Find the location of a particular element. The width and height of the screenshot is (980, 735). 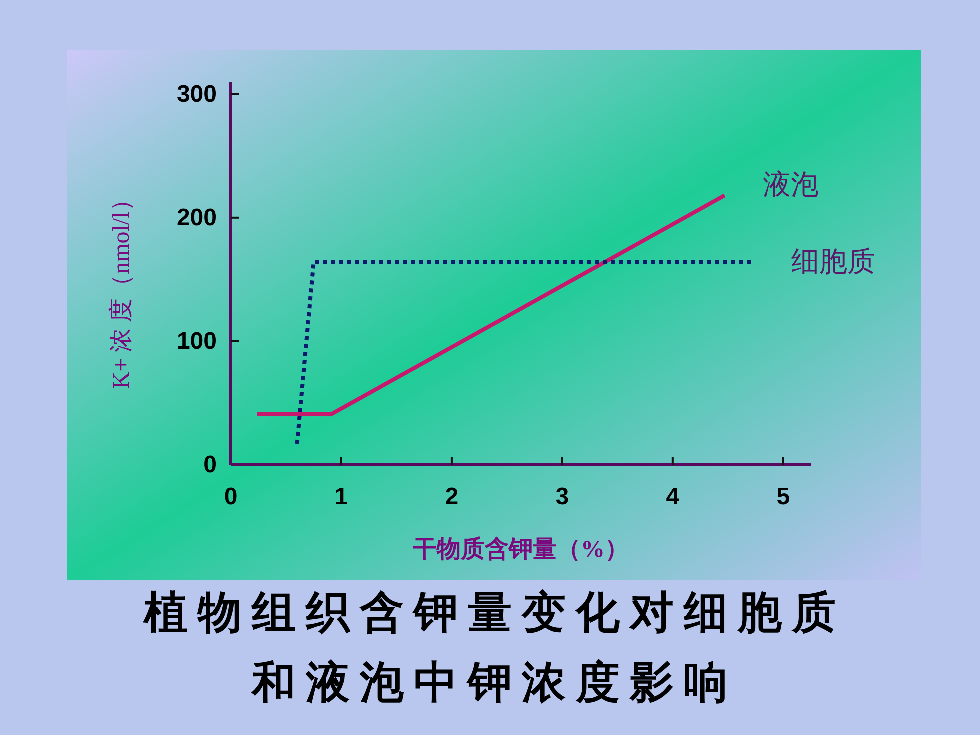

x-axis-title: 干物质含钾量（%） is located at coordinates (520, 549).